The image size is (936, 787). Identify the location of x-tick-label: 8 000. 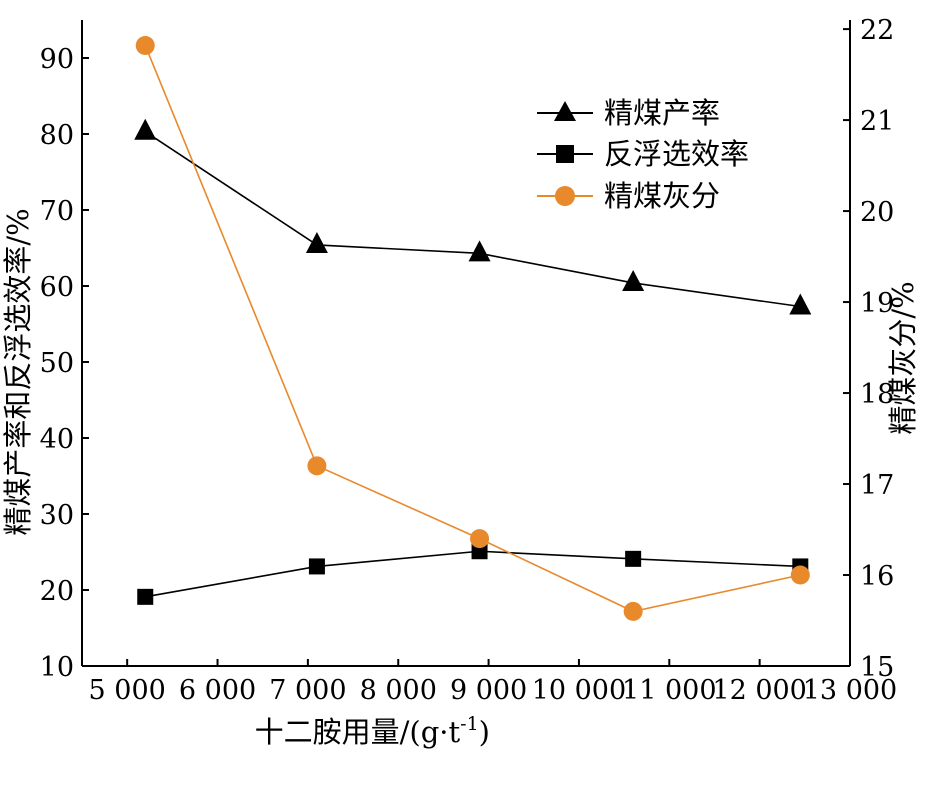
(398, 690).